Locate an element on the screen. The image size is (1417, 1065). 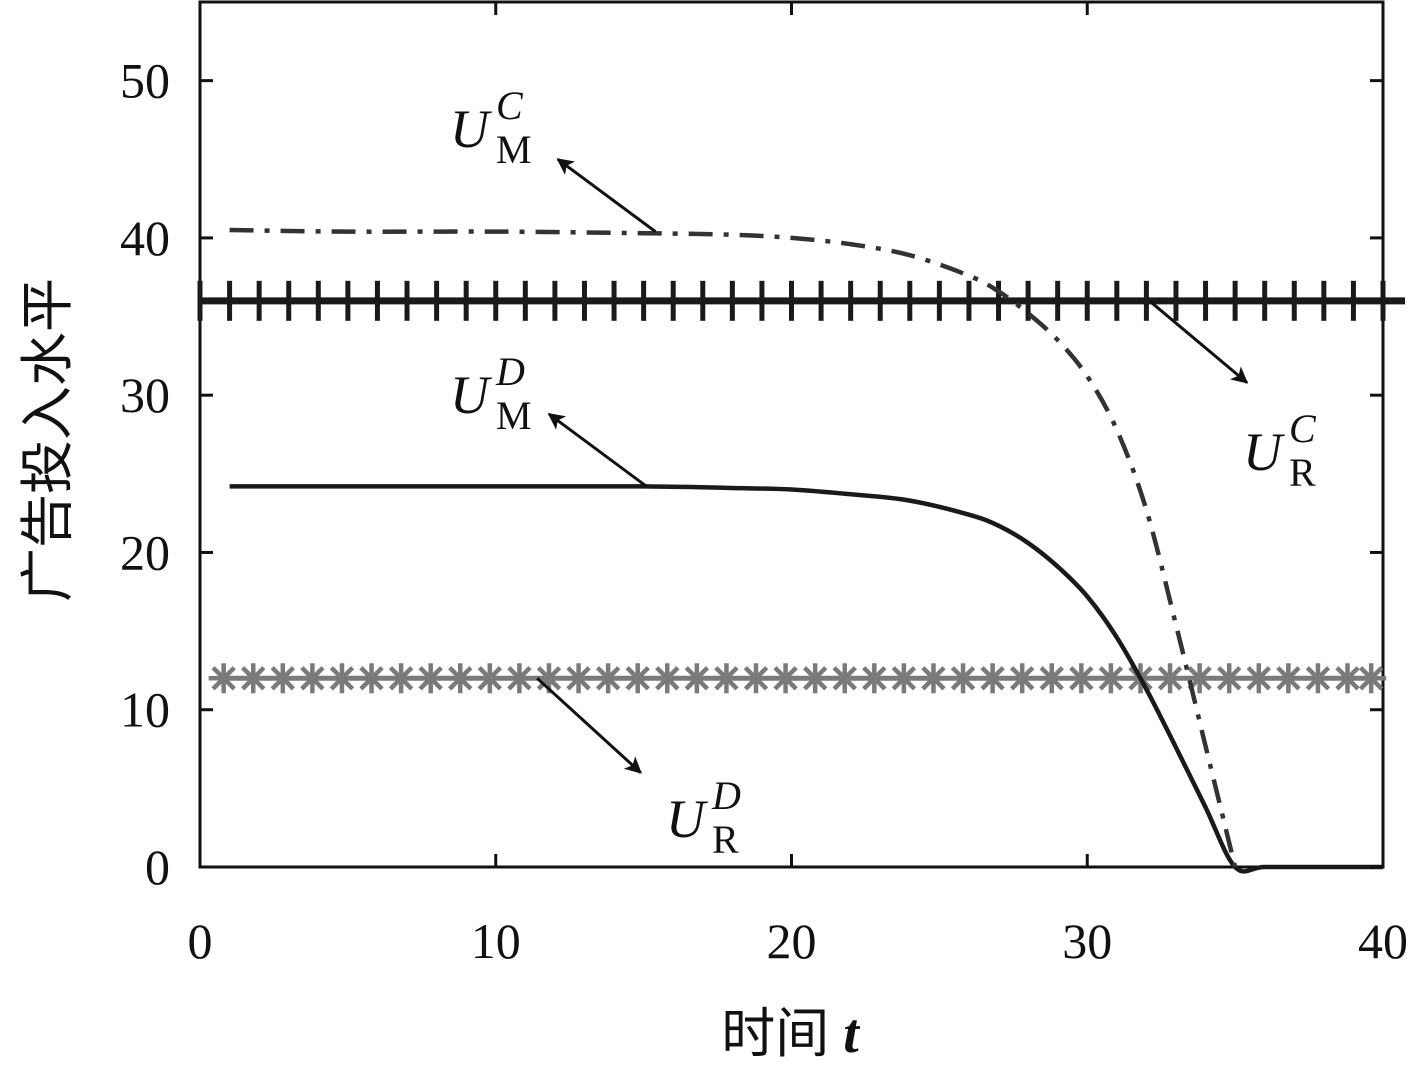
x-tick-label: 40 is located at coordinates (1383, 941).